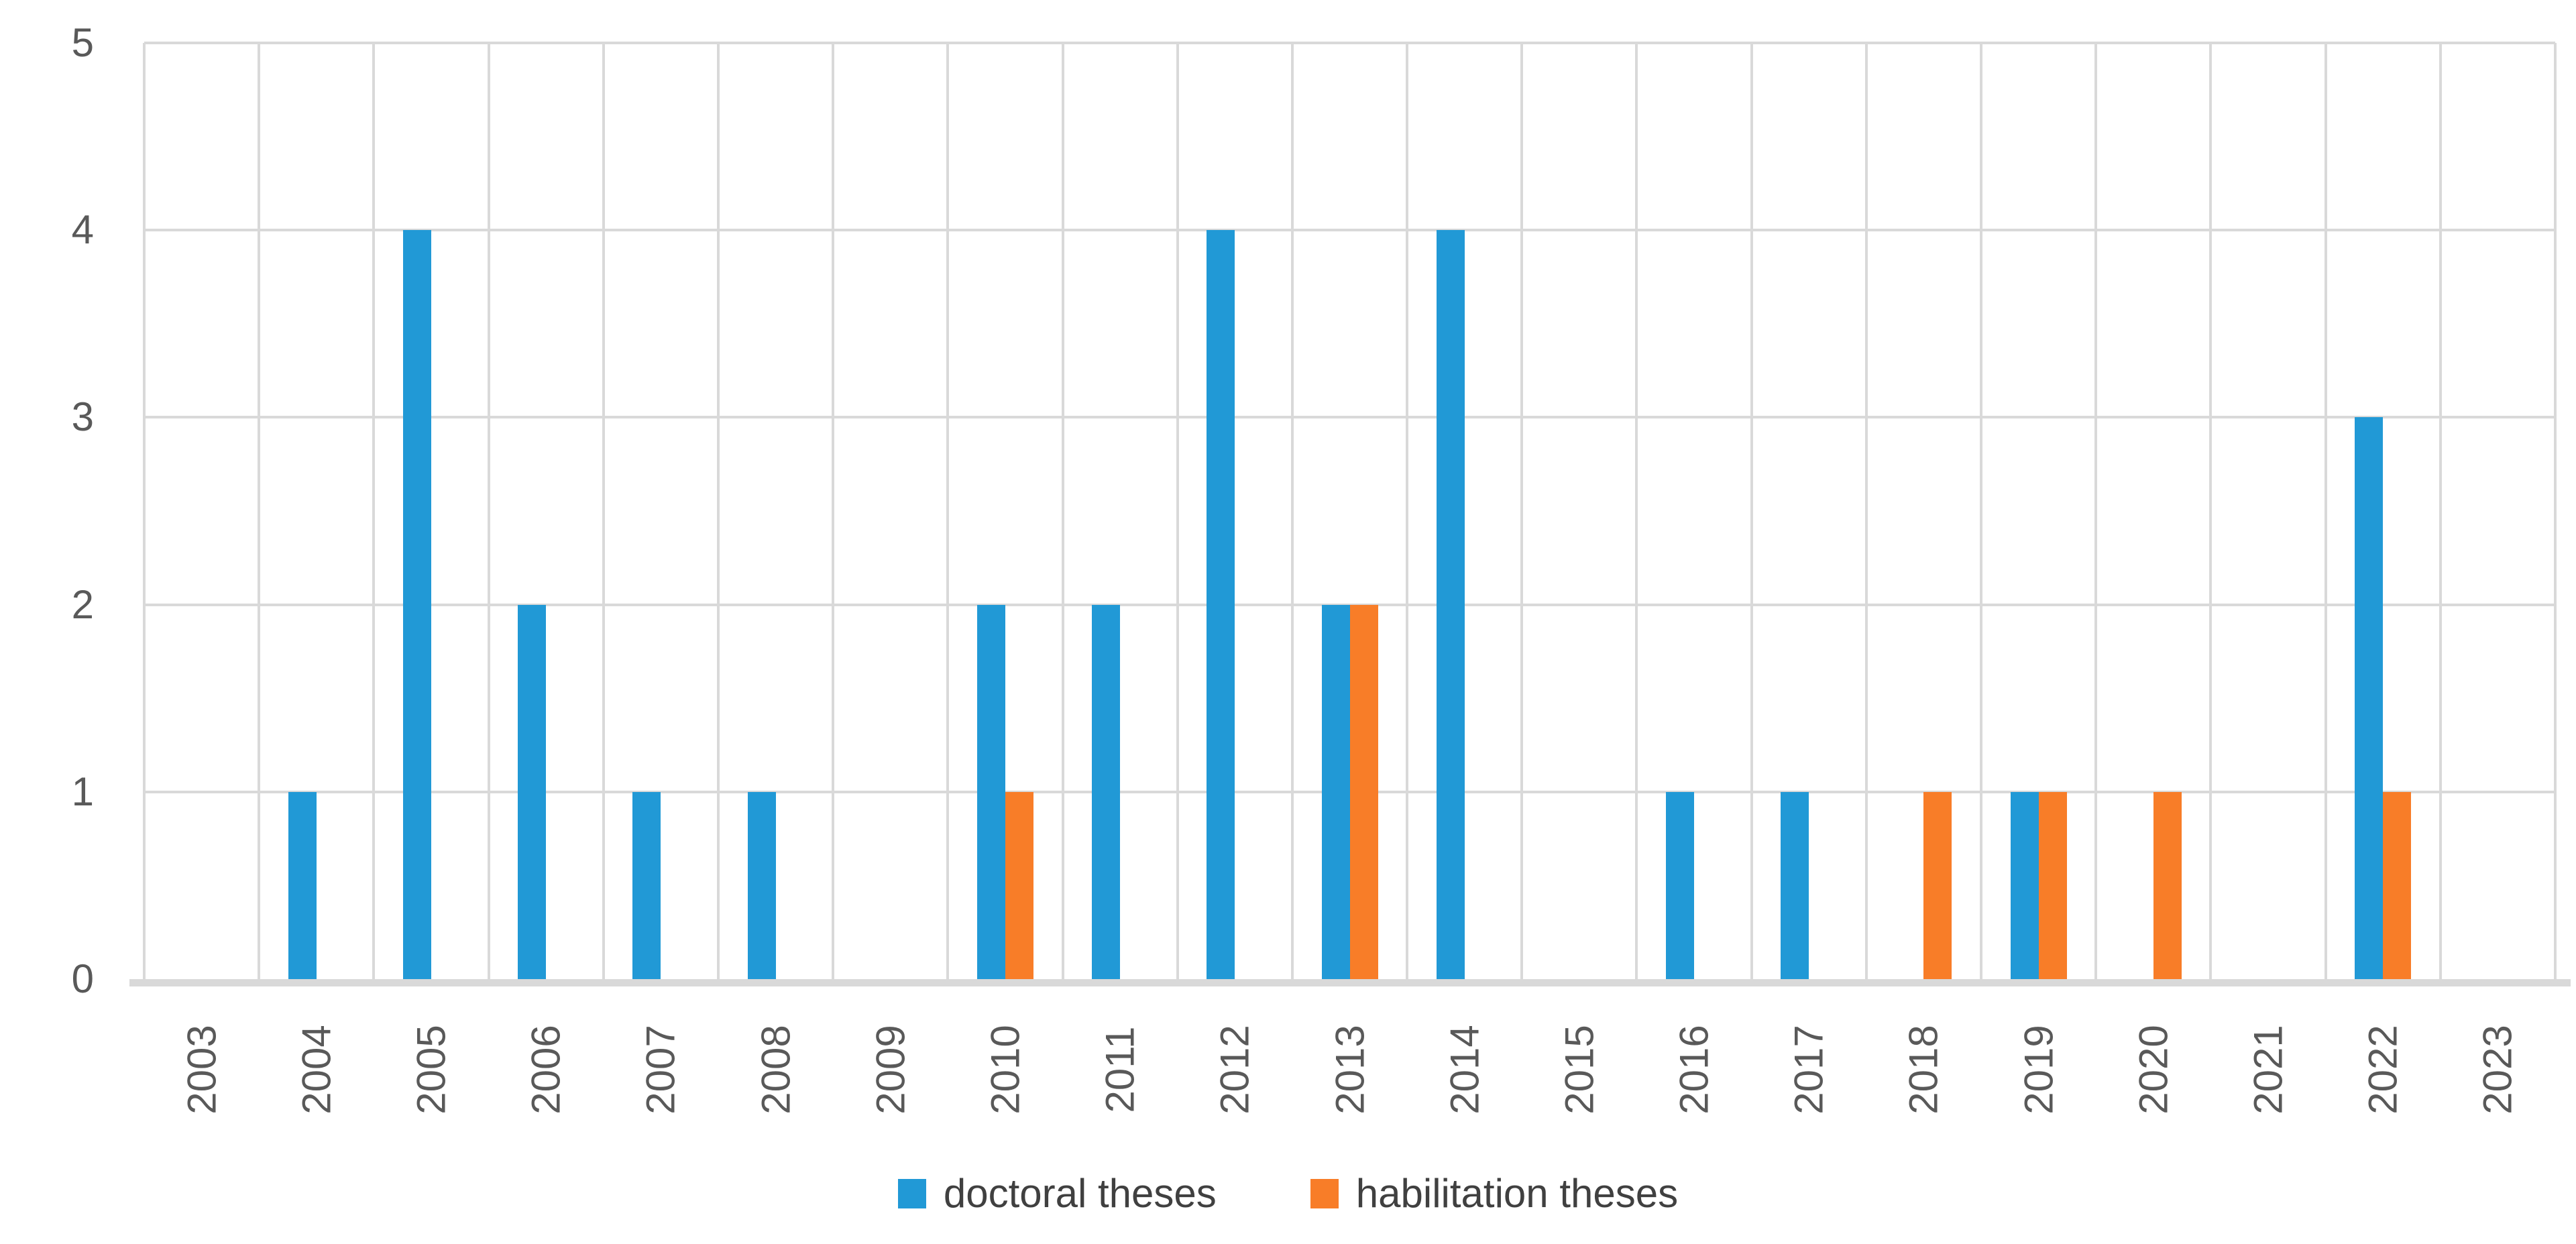 This screenshot has width=2576, height=1244. I want to click on x-axis-label: 2009, so click(890, 1070).